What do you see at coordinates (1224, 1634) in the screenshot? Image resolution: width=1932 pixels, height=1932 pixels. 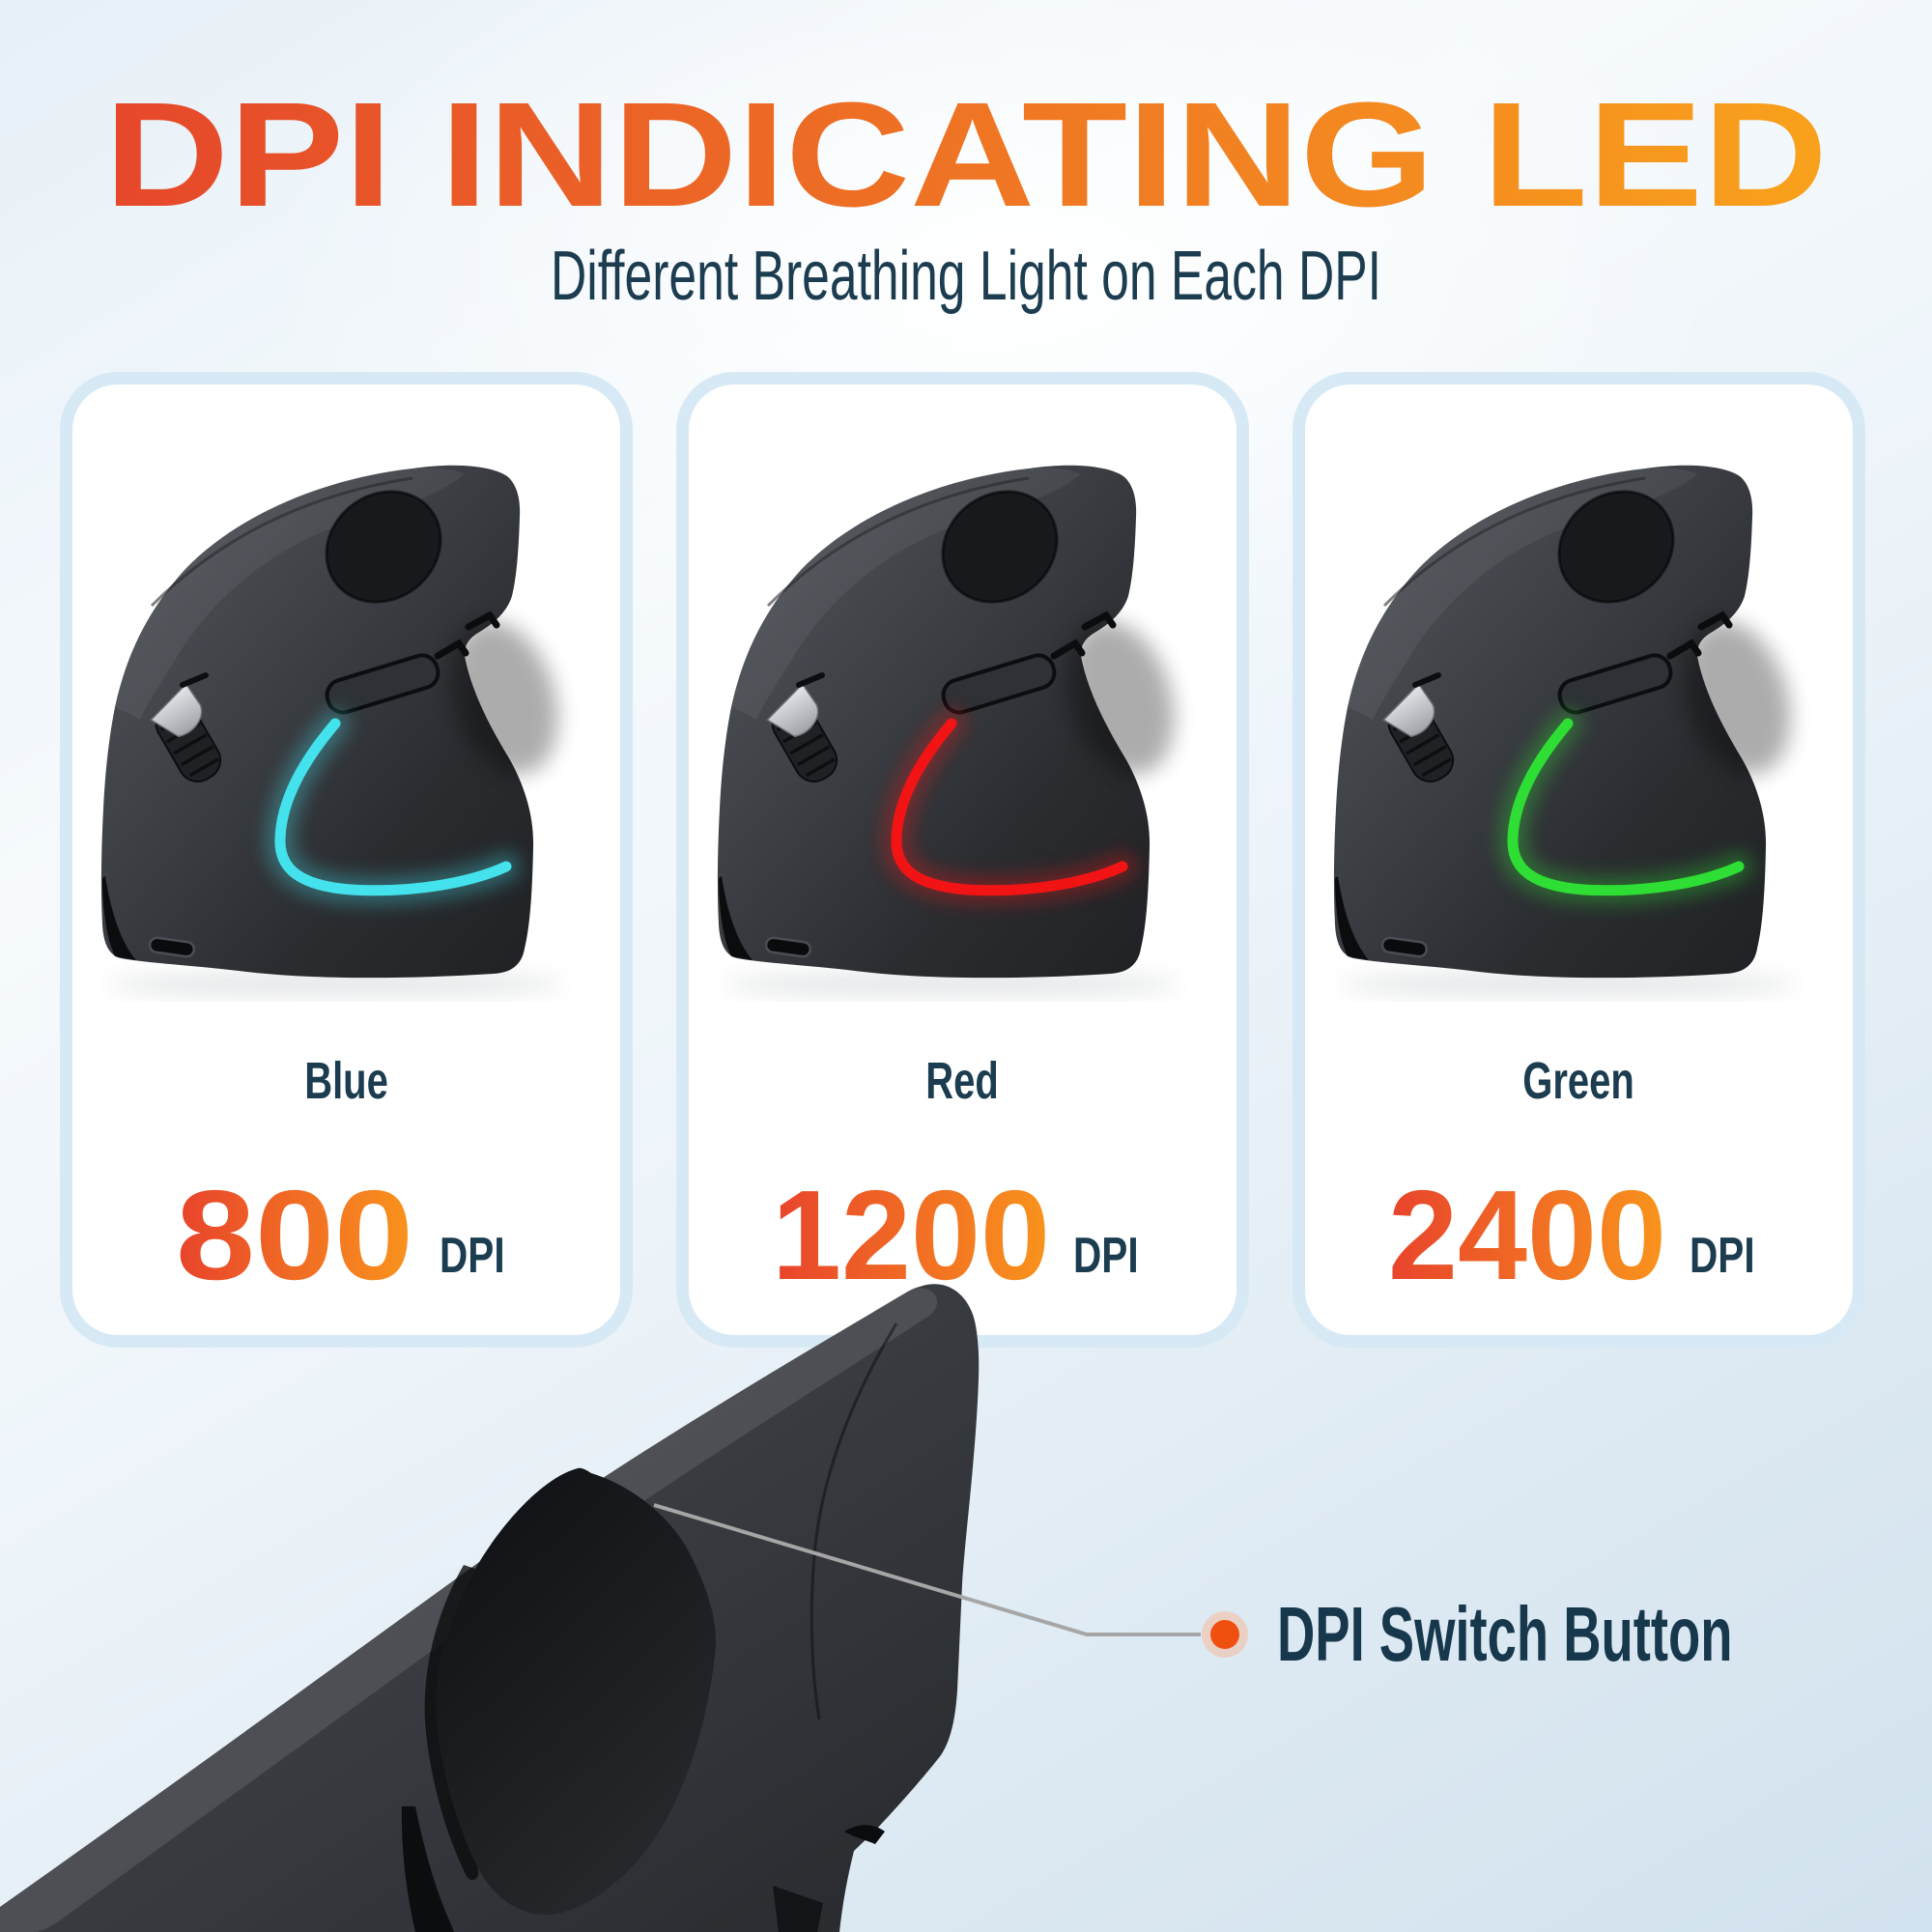 I see `callout-dot` at bounding box center [1224, 1634].